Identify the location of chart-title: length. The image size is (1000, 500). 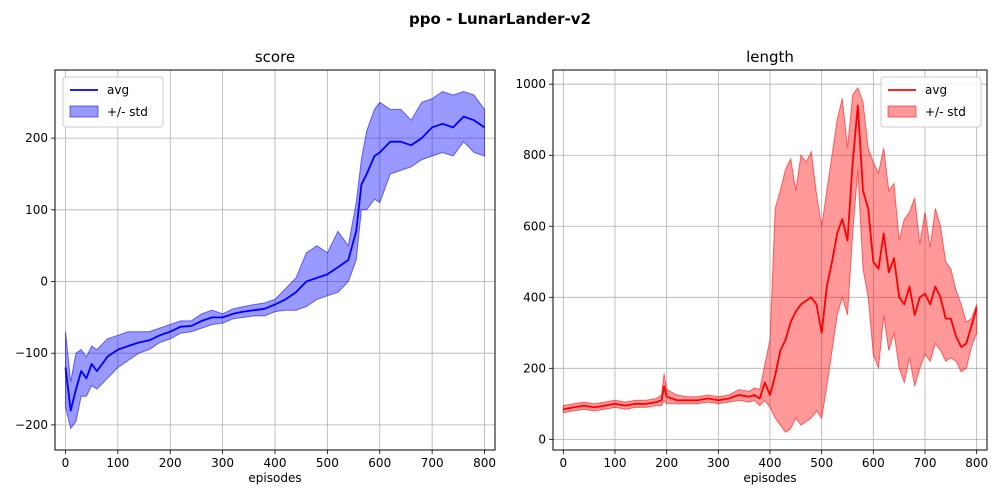
(770, 57).